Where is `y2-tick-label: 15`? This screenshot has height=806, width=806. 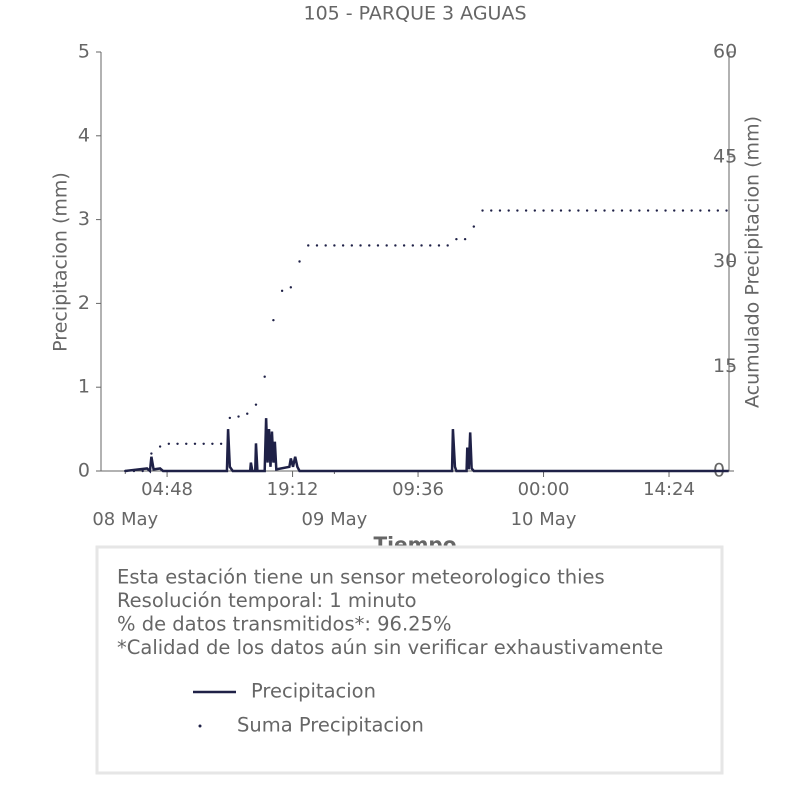 y2-tick-label: 15 is located at coordinates (725, 366).